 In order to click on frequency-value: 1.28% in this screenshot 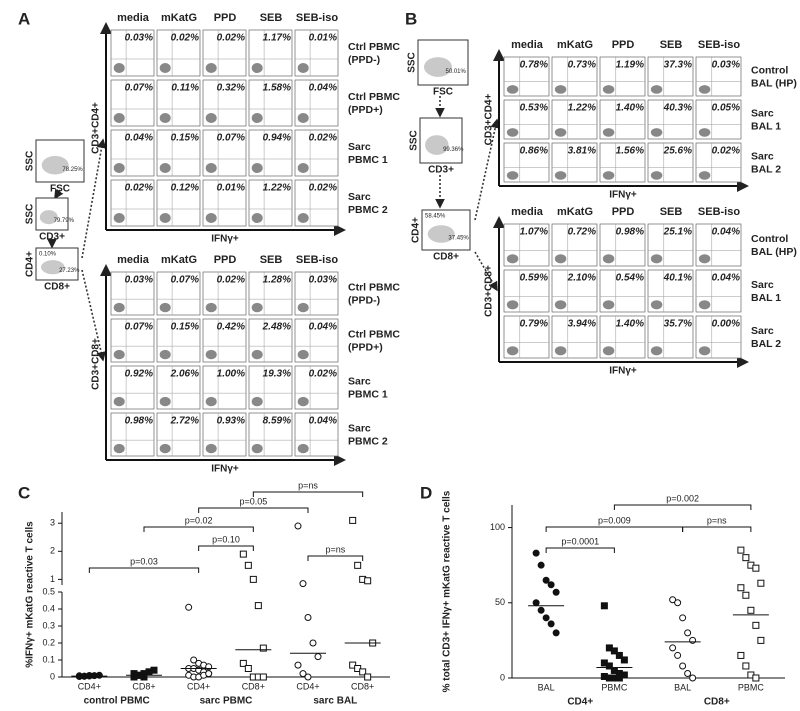, I will do `click(277, 280)`.